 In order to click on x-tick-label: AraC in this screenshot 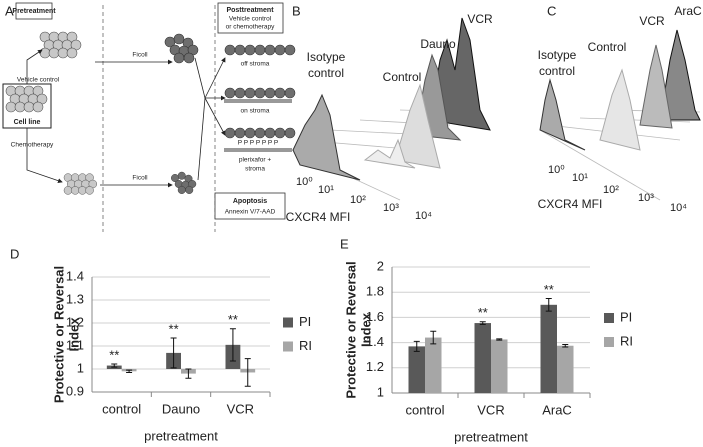, I will do `click(557, 409)`.